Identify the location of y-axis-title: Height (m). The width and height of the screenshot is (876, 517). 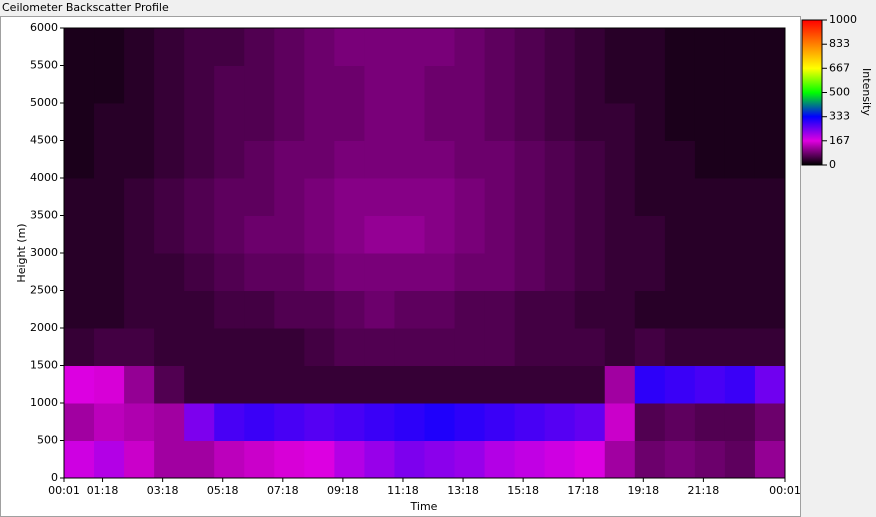
(21, 252).